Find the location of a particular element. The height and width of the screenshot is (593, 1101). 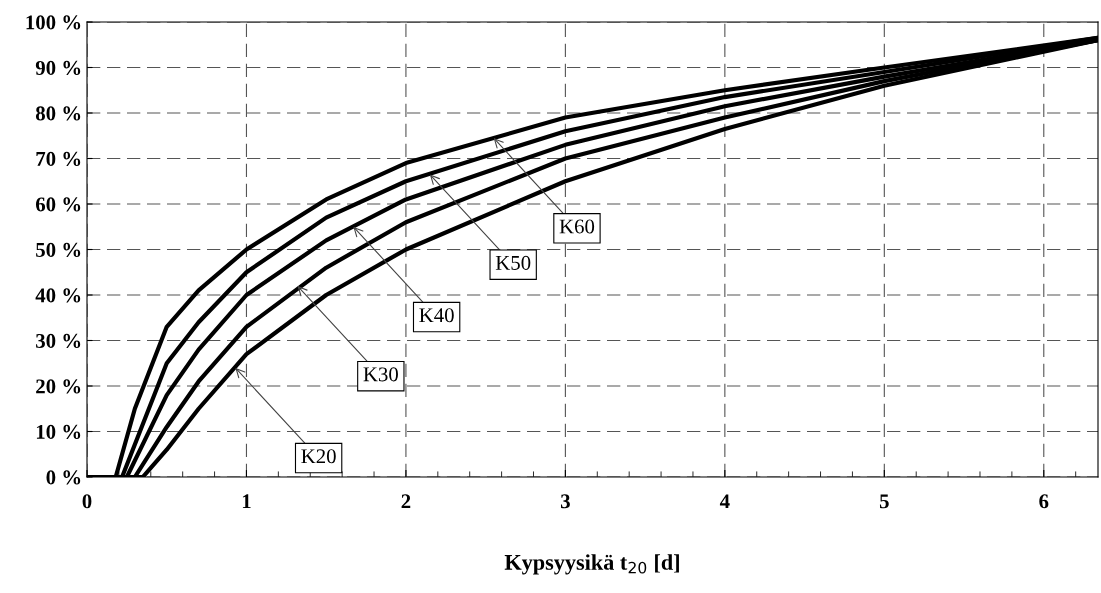

x-tick-label: 5 is located at coordinates (884, 501).